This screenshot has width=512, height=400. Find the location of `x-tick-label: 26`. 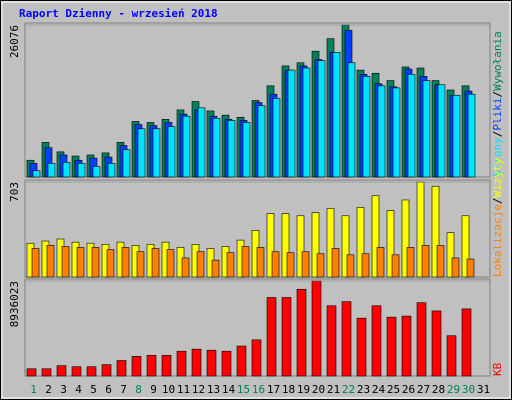

x-tick-label: 26 is located at coordinates (408, 389).